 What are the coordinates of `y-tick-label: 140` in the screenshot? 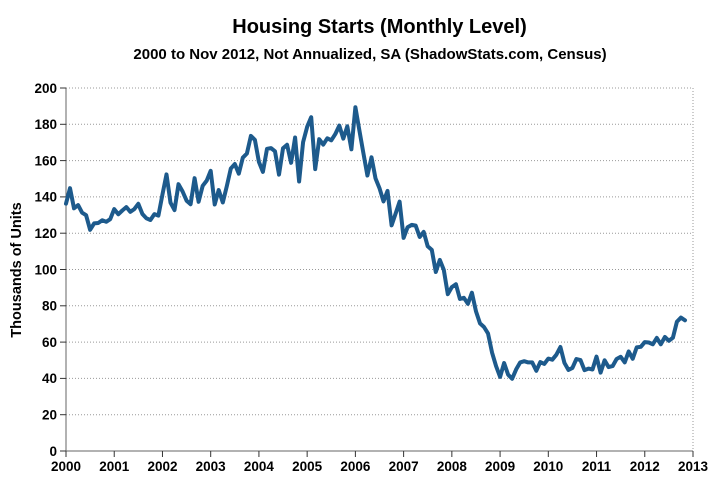 It's located at (45, 197).